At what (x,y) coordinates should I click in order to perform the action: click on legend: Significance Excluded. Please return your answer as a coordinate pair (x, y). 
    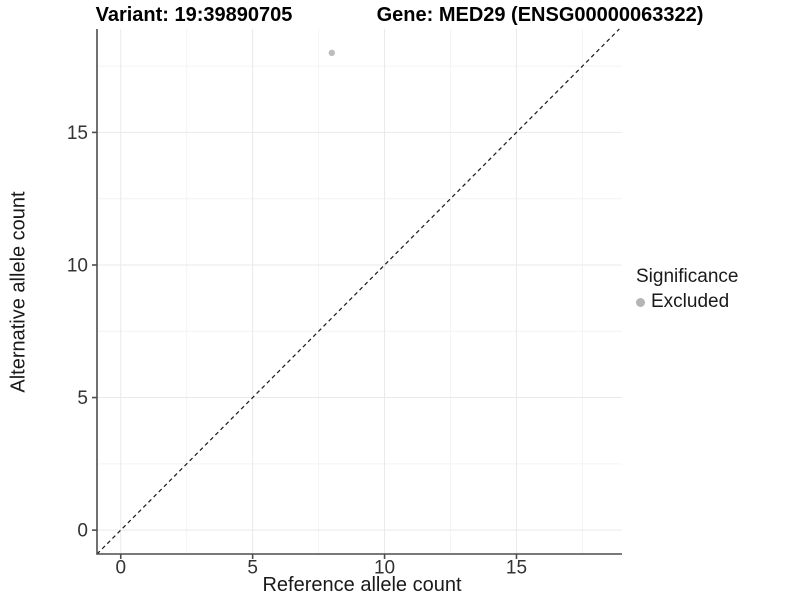
    Looking at the image, I should click on (687, 289).